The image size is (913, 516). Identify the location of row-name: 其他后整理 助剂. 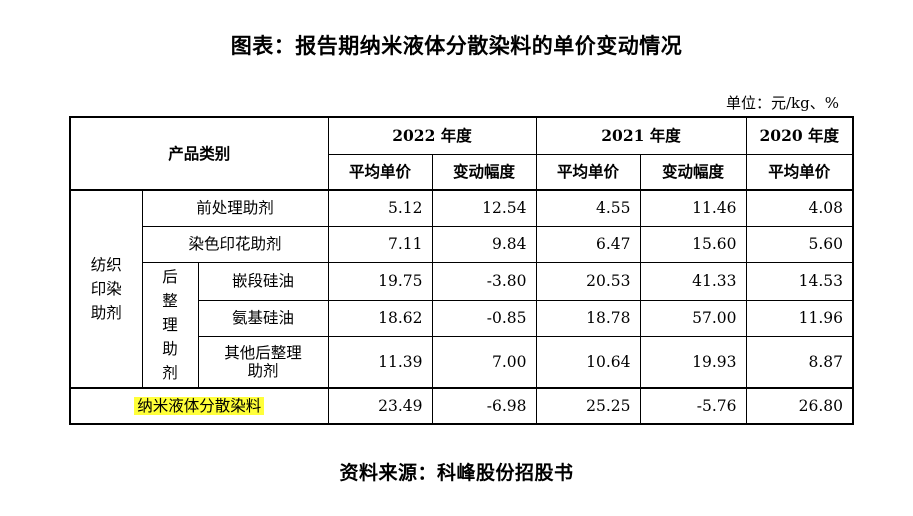
(263, 362).